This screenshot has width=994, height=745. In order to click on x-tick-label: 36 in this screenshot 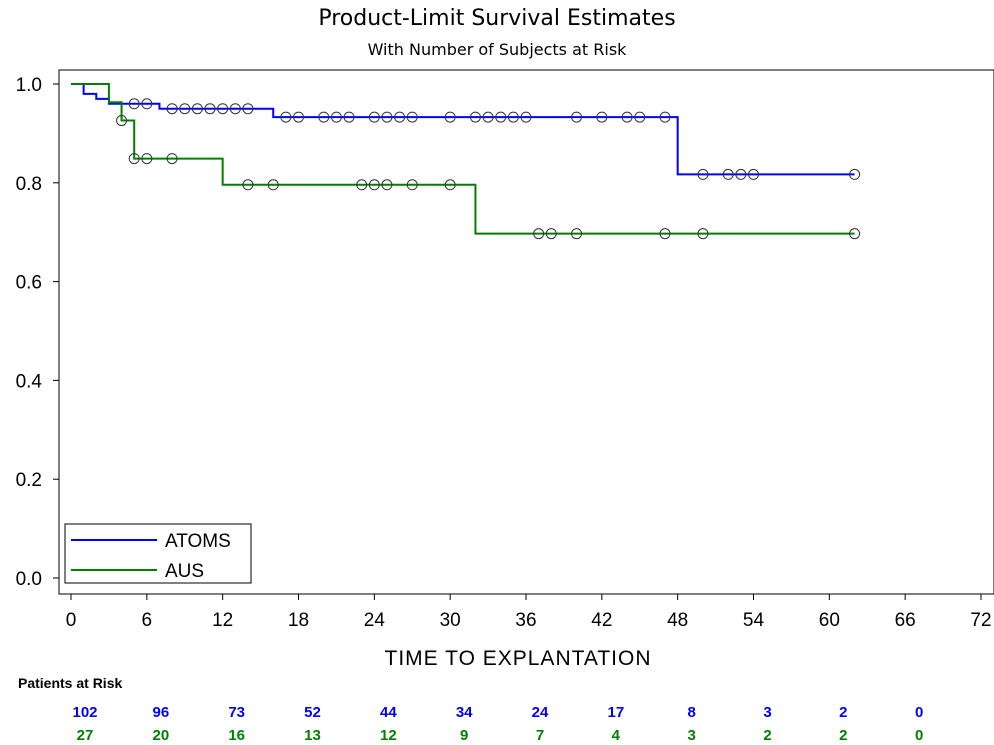, I will do `click(525, 620)`.